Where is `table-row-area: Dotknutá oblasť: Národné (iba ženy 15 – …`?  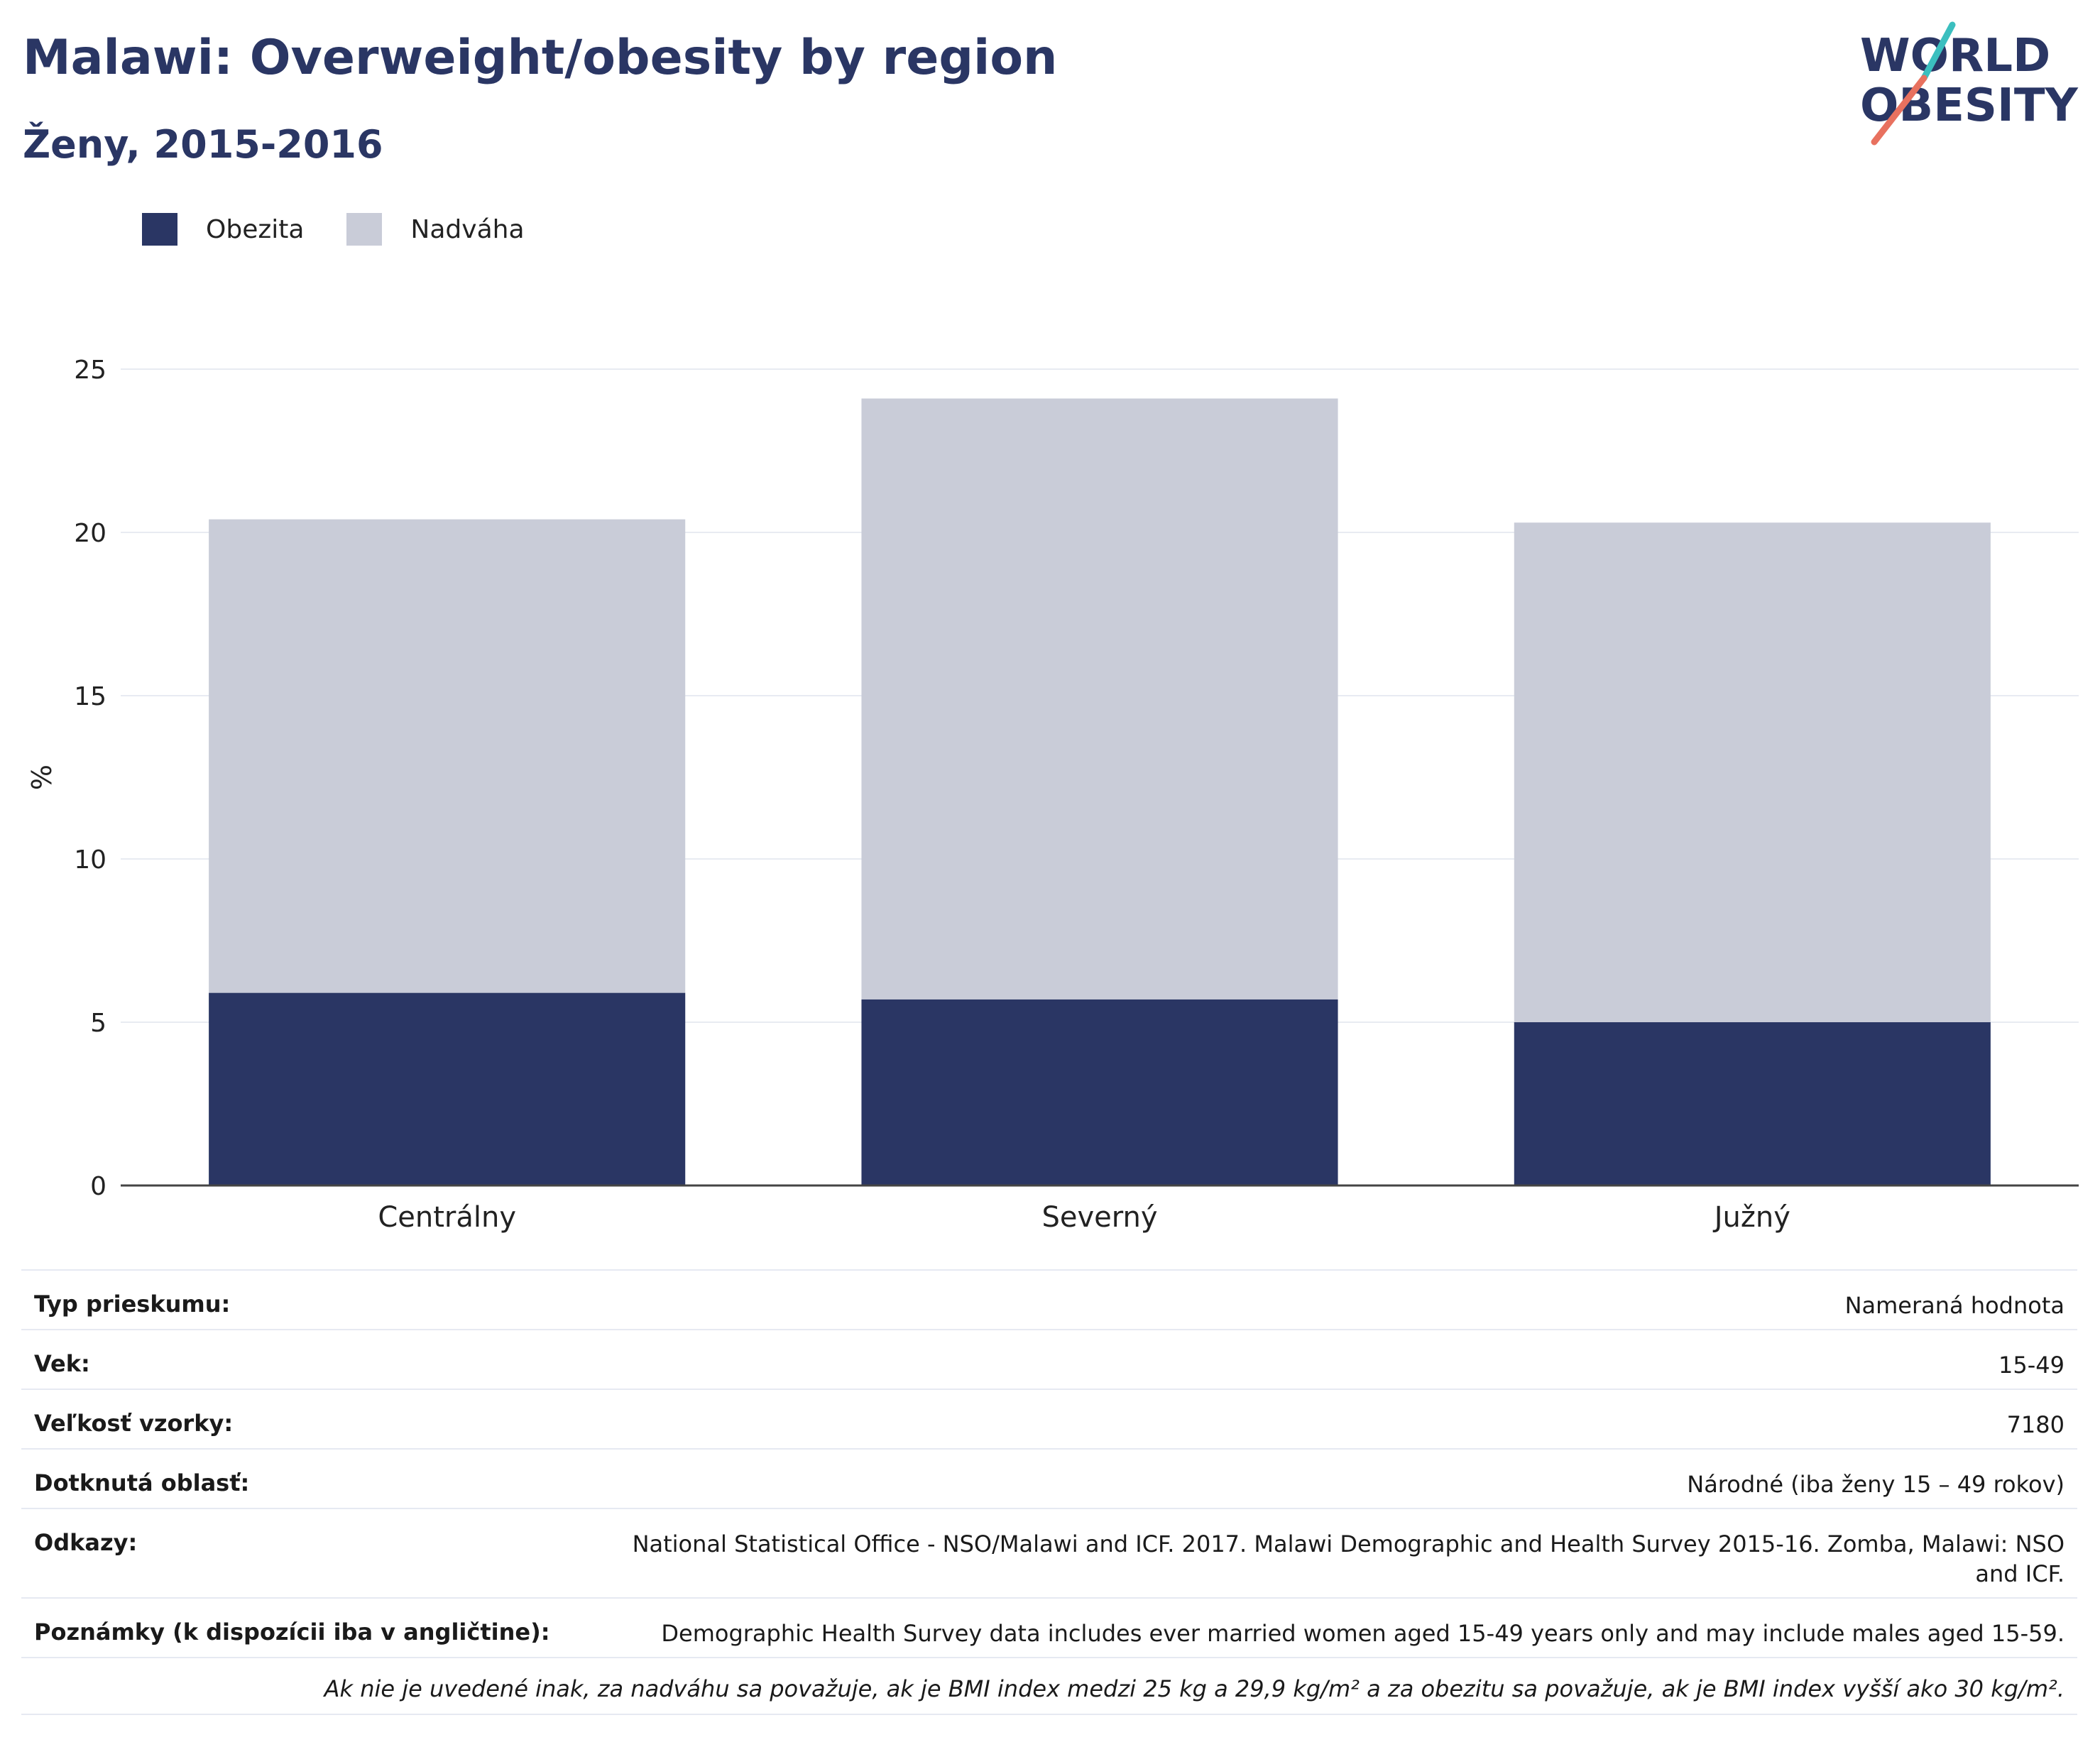
table-row-area: Dotknutá oblasť: Národné (iba ženy 15 – … is located at coordinates (1049, 1478).